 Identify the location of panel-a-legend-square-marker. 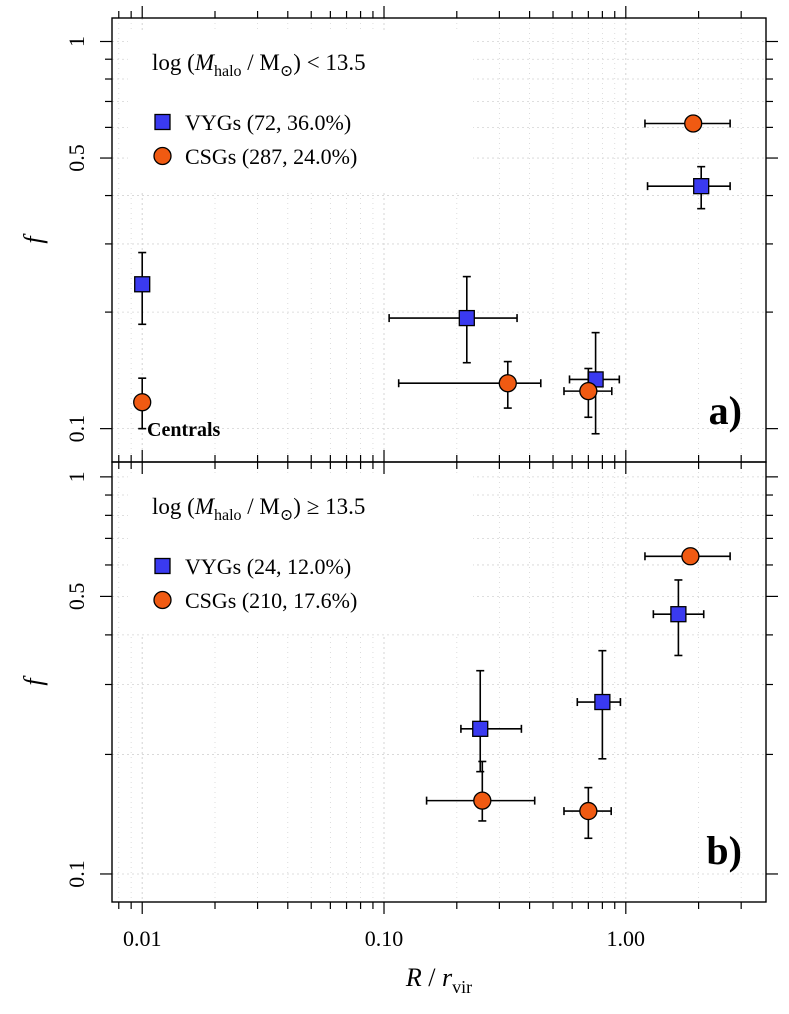
(162, 122).